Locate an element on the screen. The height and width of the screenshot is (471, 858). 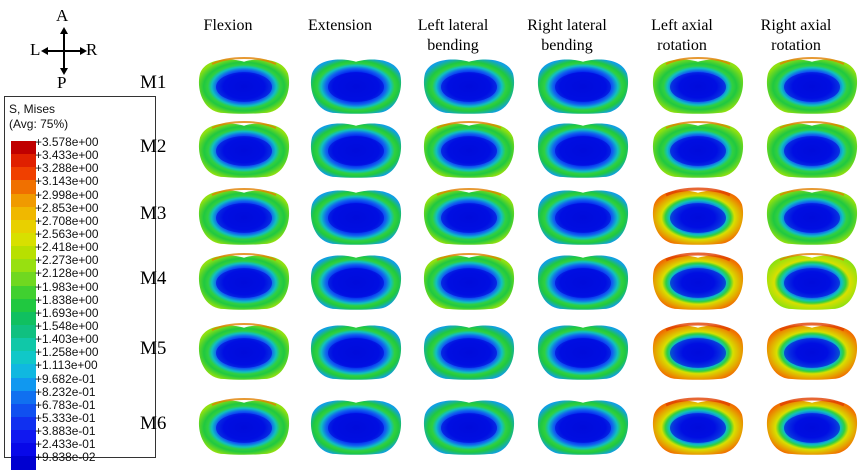
legend-value: +2.998e+00 is located at coordinates (67, 194).